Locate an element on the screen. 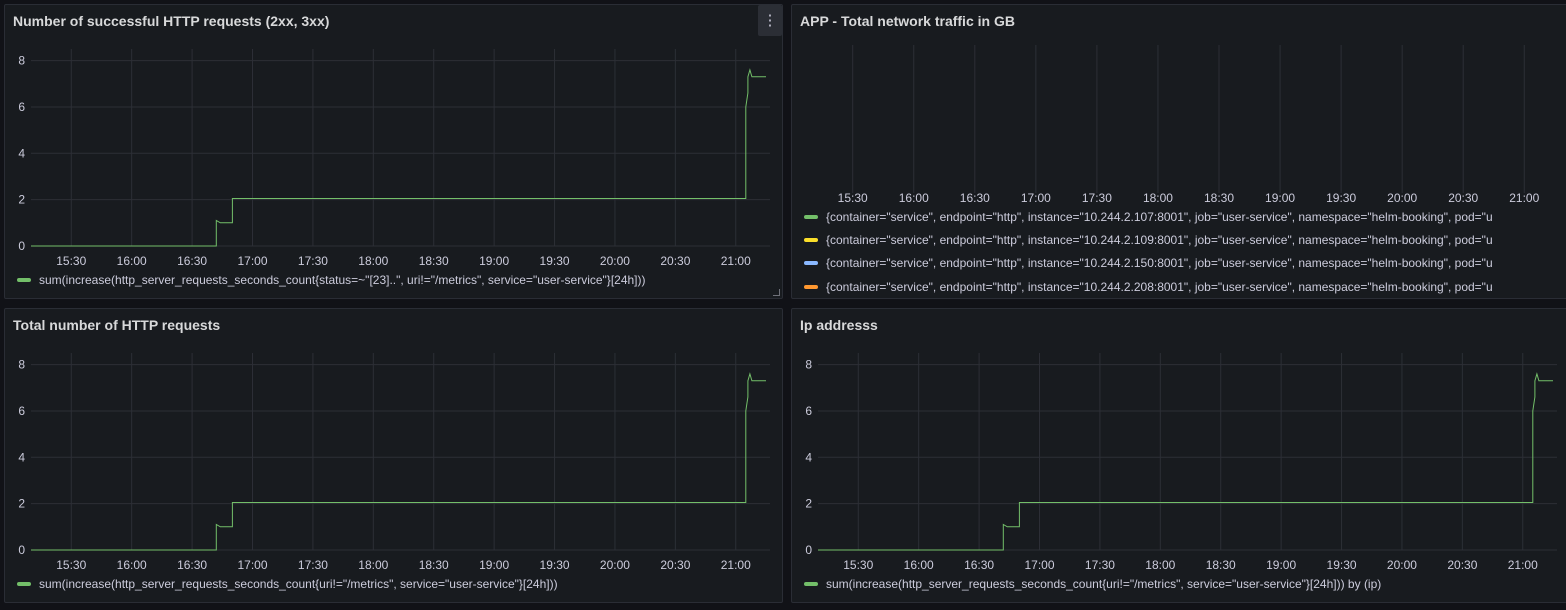 This screenshot has width=1566, height=610. panel-title: Total number of HTTP requests is located at coordinates (117, 325).